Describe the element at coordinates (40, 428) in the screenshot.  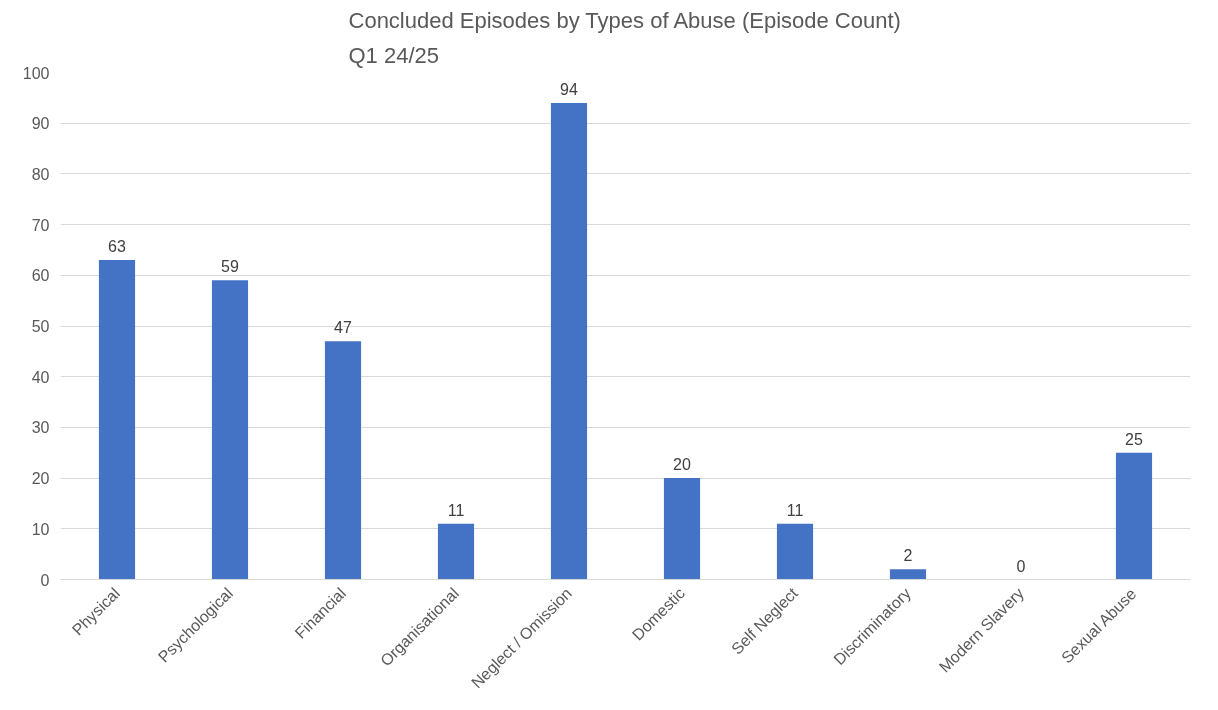
I see `y-tick-label: 30` at that location.